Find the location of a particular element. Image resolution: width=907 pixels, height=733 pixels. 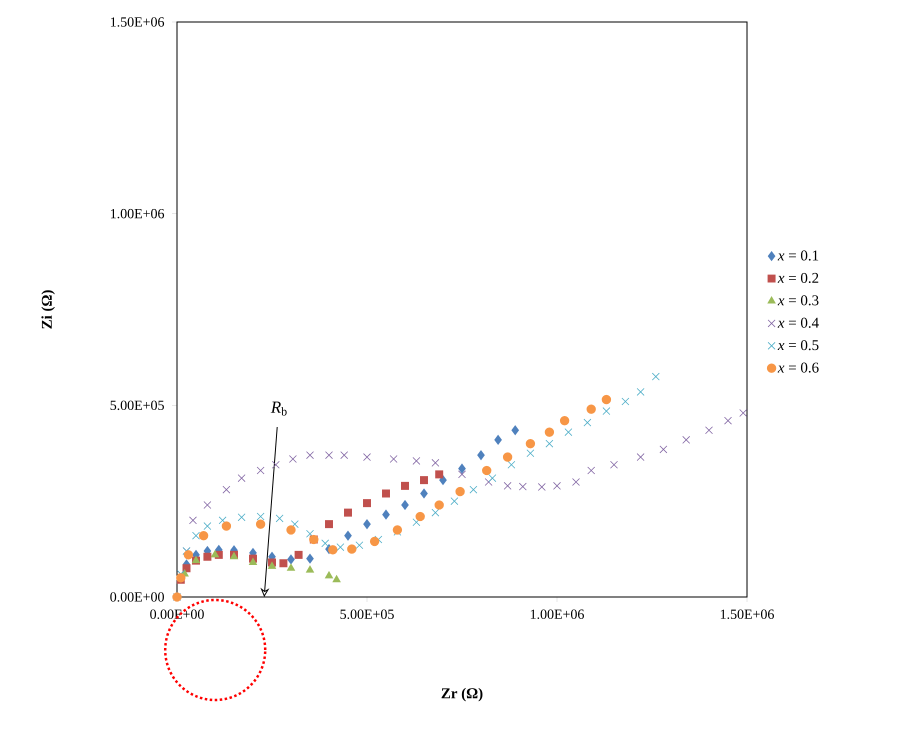

y-tick-label: 5.00E+05 is located at coordinates (137, 405).